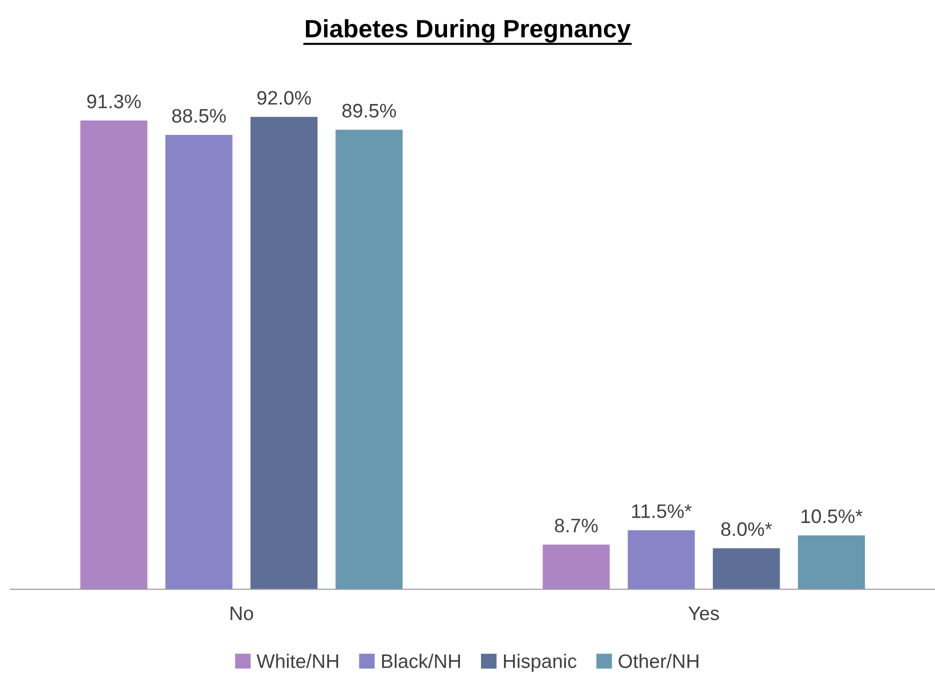 The width and height of the screenshot is (935, 686). I want to click on data-label: 8.0%*, so click(746, 529).